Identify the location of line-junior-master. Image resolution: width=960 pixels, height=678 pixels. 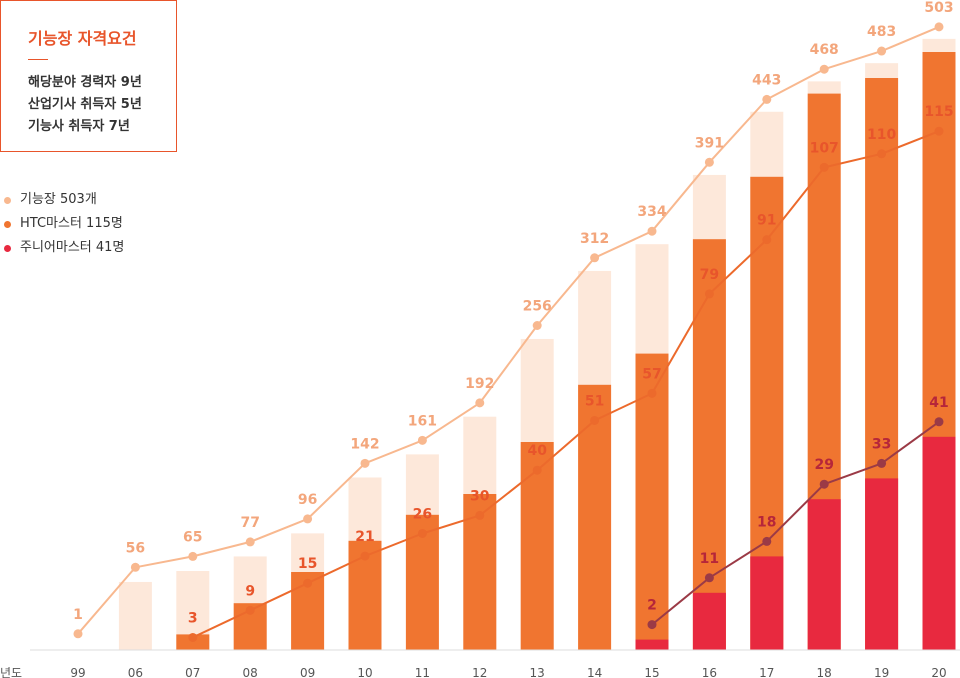
(795, 523).